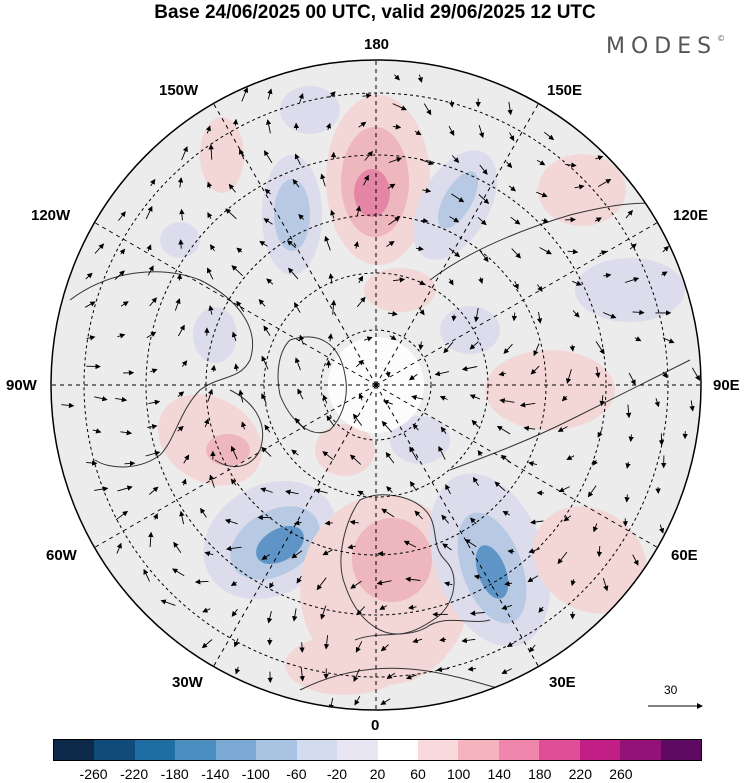  Describe the element at coordinates (337, 774) in the screenshot. I see `colorbar-tick-label: -20` at that location.